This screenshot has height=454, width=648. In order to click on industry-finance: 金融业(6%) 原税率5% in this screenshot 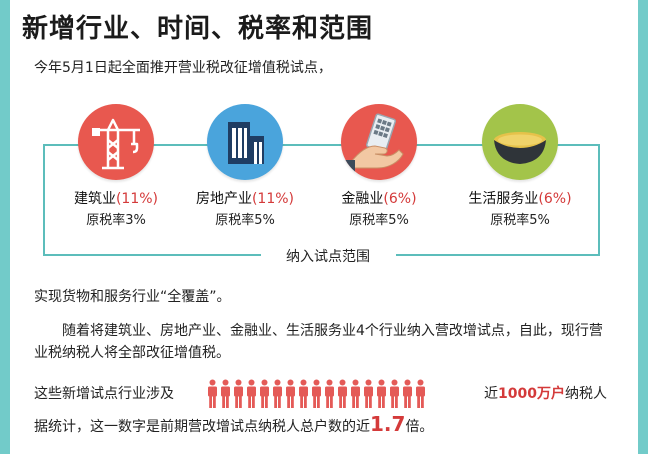, I will do `click(379, 166)`.